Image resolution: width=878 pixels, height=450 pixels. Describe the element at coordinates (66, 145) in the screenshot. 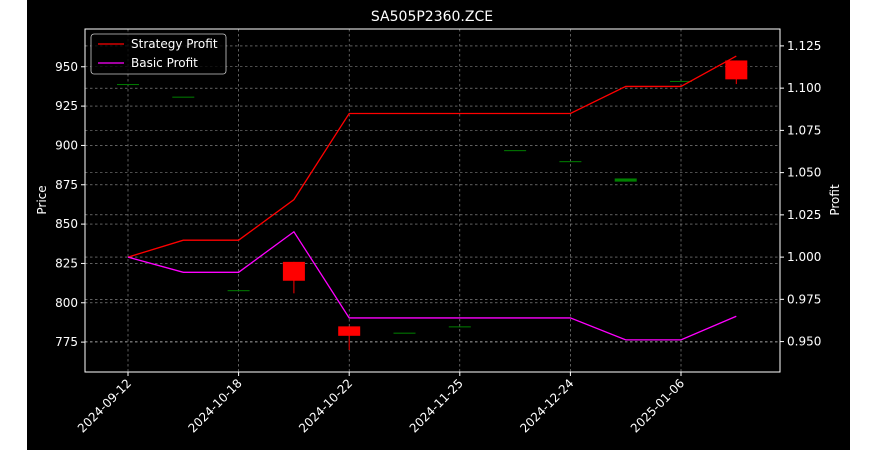

I see `price-tick-label: 900` at that location.